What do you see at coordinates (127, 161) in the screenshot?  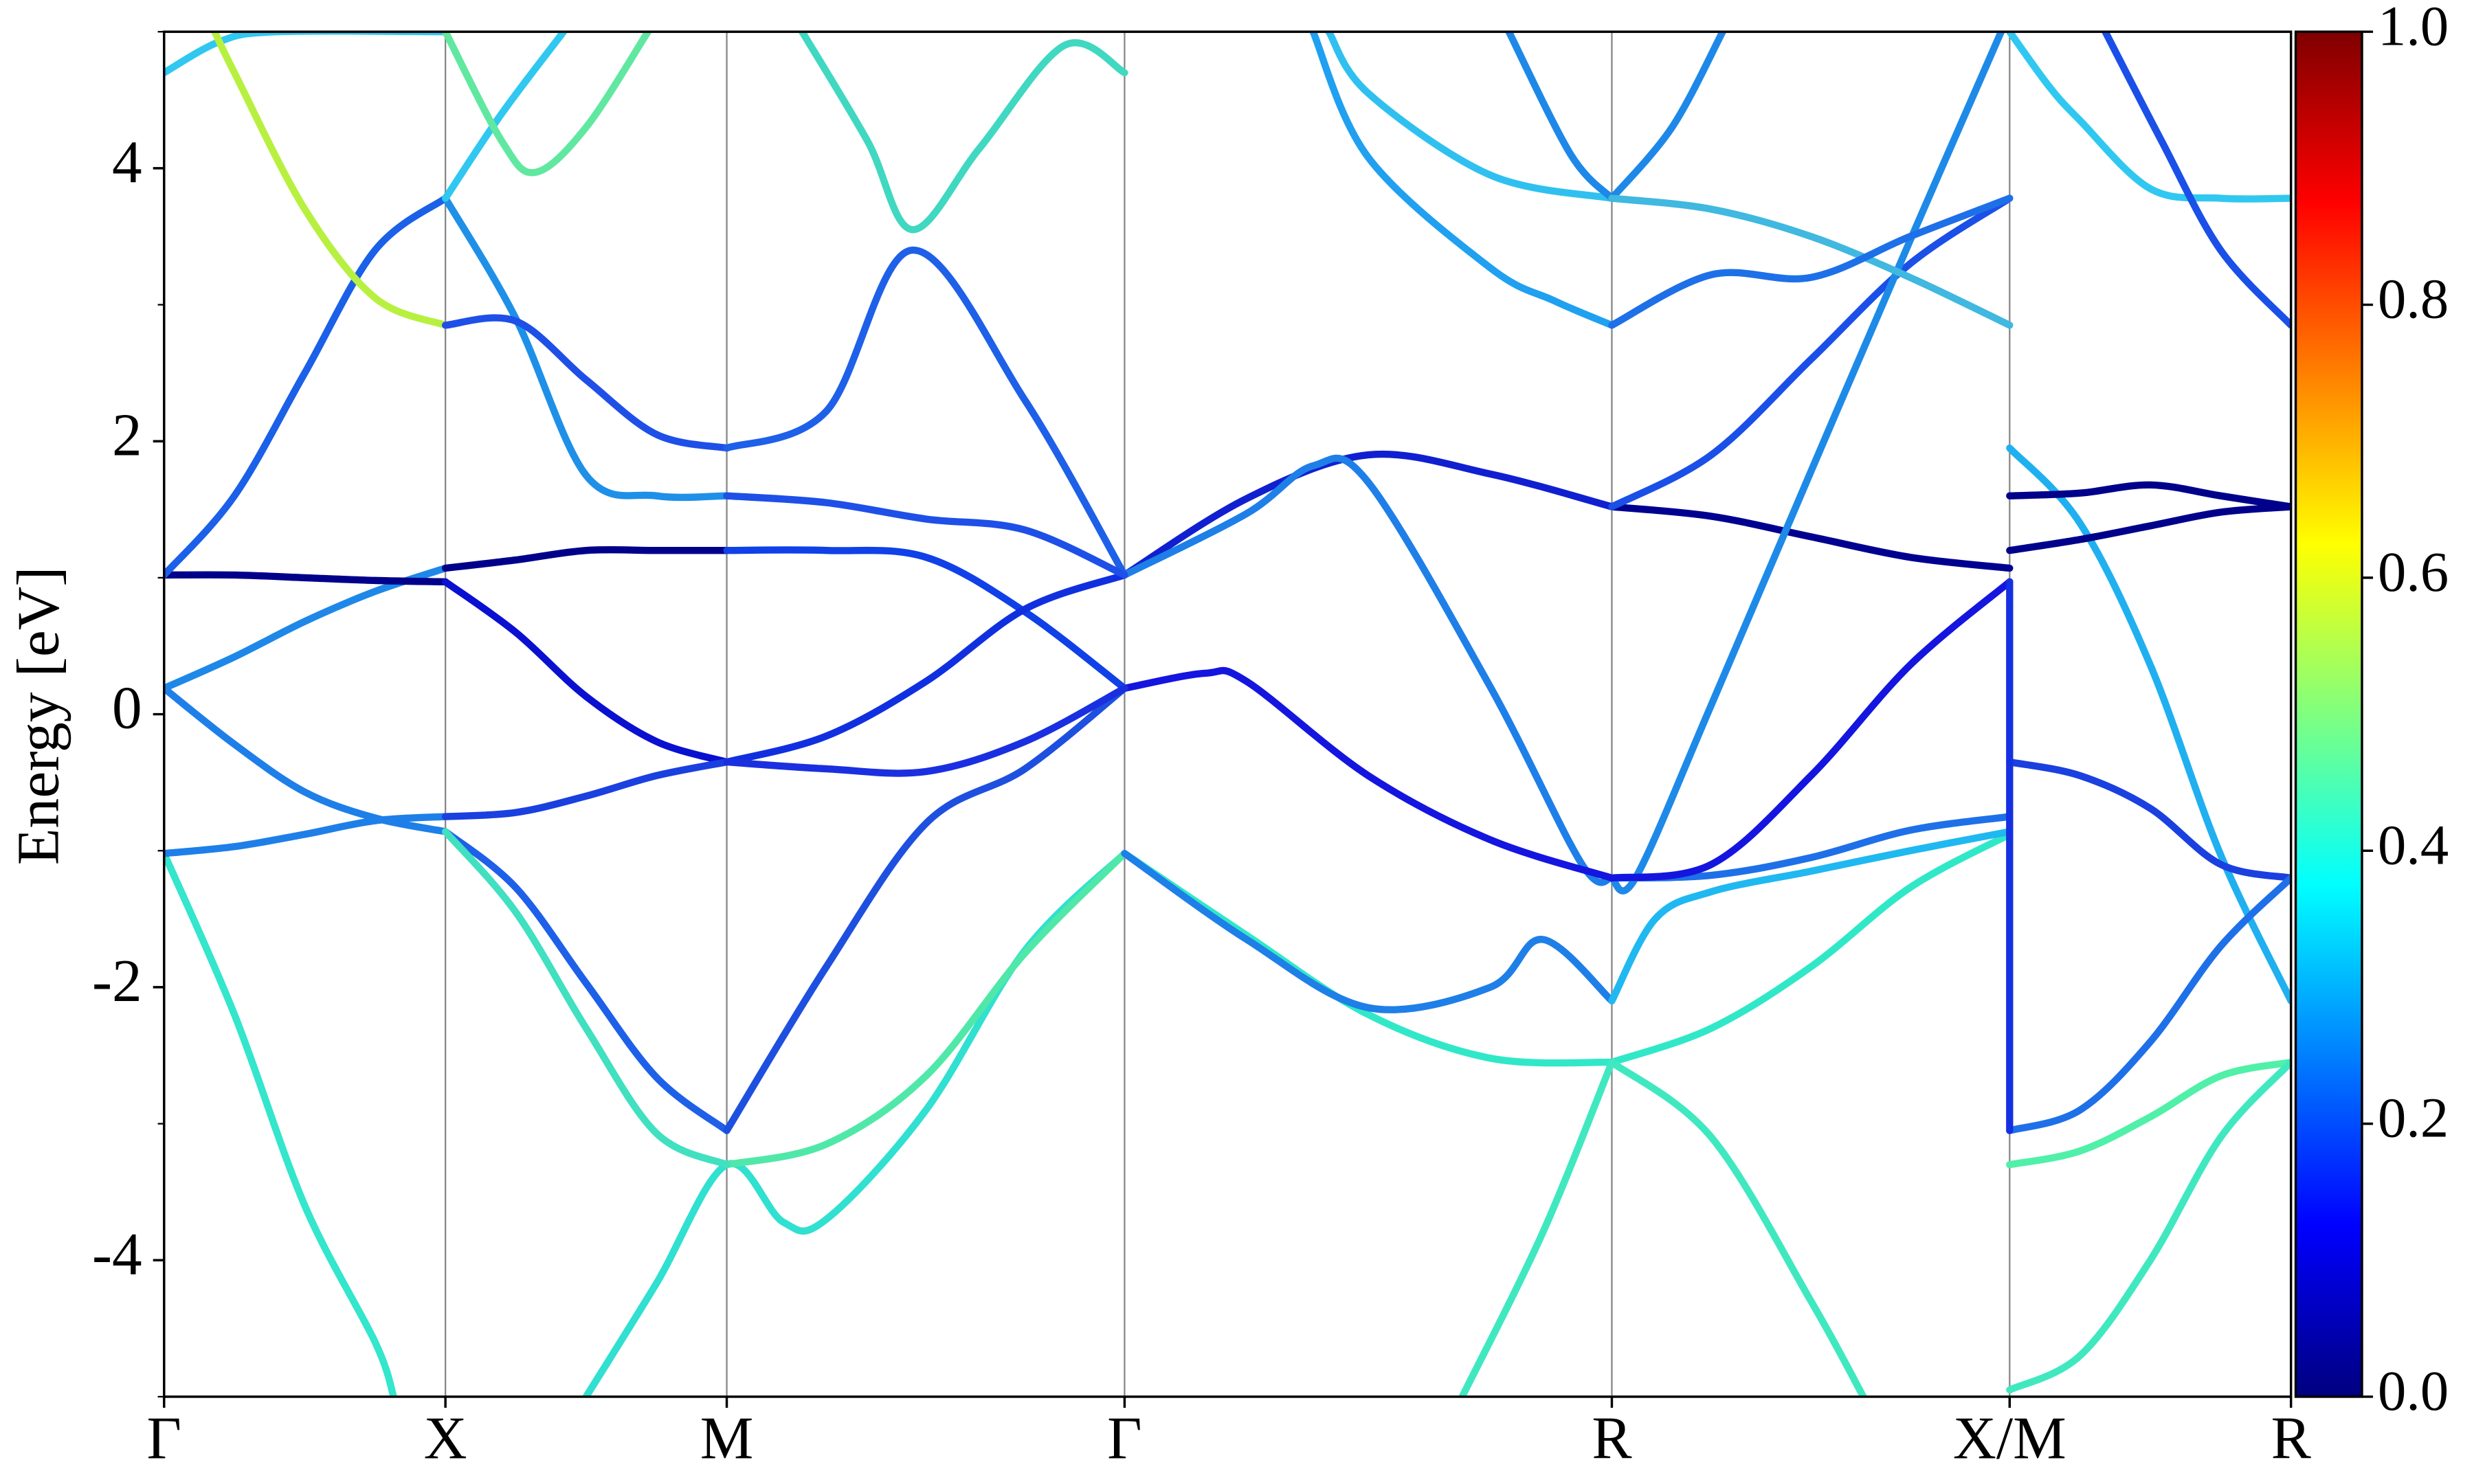 I see `y-tick-label: 4` at bounding box center [127, 161].